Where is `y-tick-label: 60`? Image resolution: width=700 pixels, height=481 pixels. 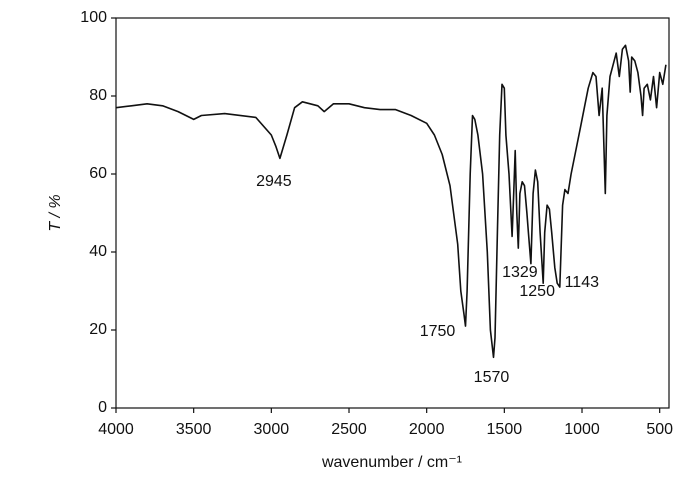 y-tick-label: 60 is located at coordinates (98, 173).